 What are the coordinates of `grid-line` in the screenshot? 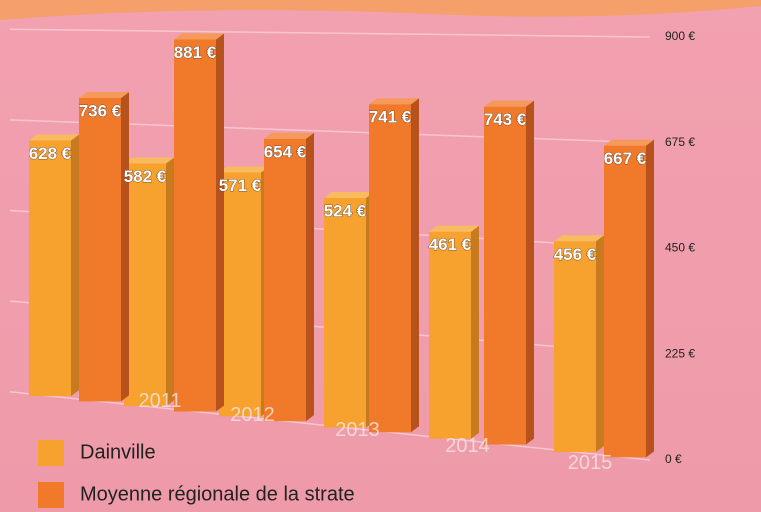 It's located at (330, 33).